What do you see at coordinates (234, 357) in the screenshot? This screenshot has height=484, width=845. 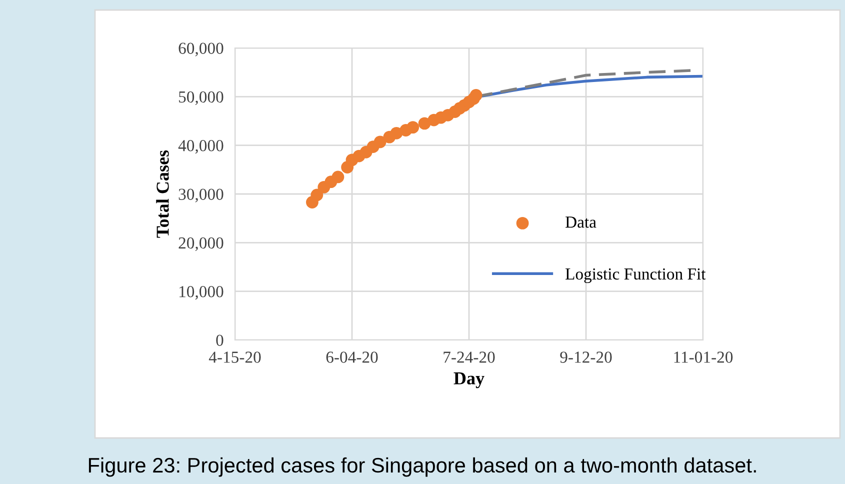 I see `x-tick-label: 4-15-20` at bounding box center [234, 357].